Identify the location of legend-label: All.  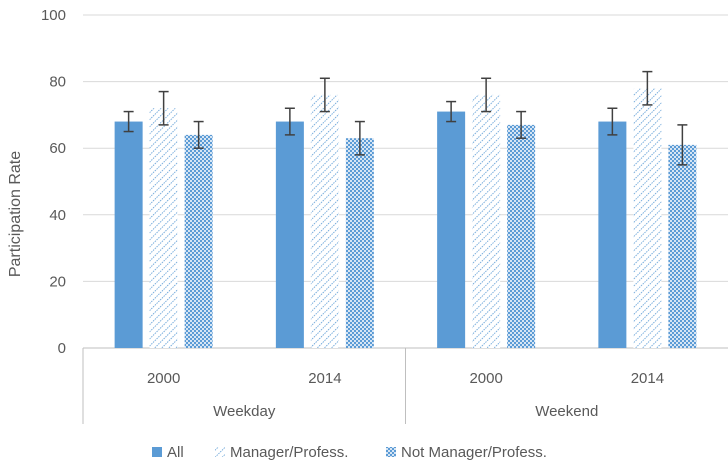
(175, 452).